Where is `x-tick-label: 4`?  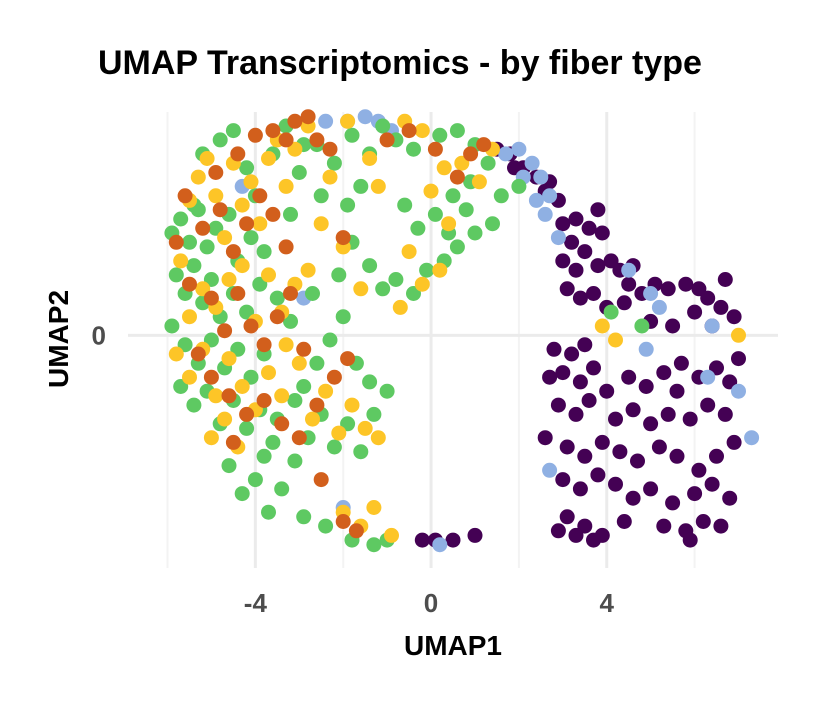
x-tick-label: 4 is located at coordinates (606, 603).